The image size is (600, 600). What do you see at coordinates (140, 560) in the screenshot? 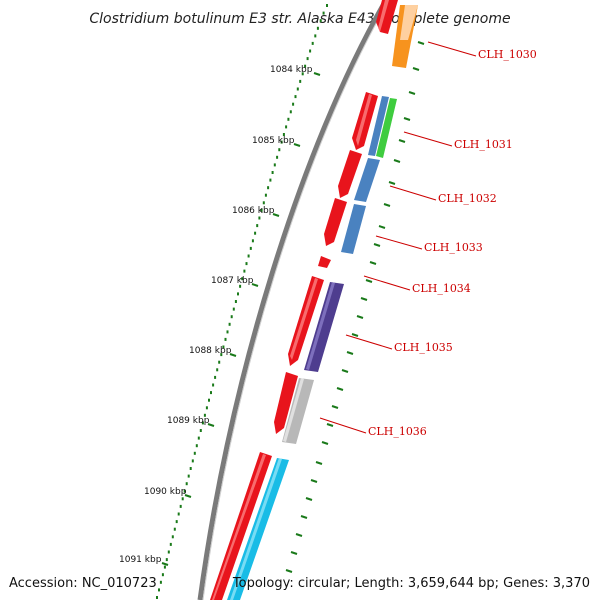
I see `tick-label: 1091 kbp` at bounding box center [140, 560].